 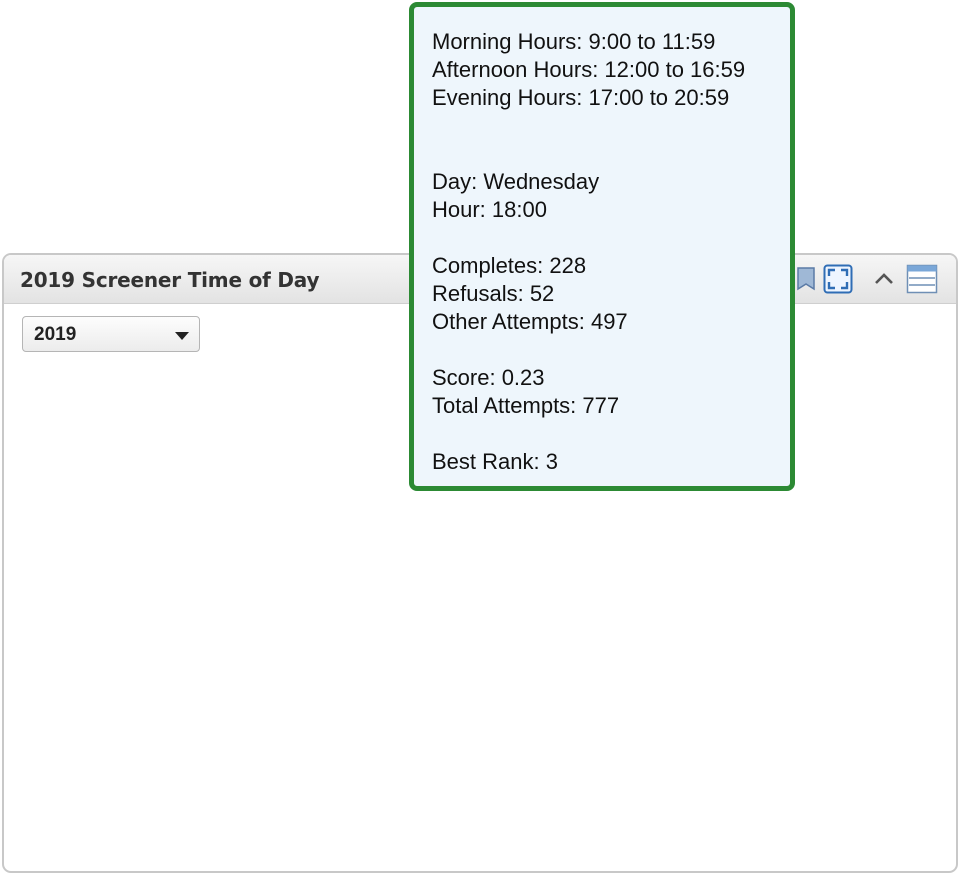 What do you see at coordinates (489, 209) in the screenshot?
I see `tooltip-hour: Hour: 18:00` at bounding box center [489, 209].